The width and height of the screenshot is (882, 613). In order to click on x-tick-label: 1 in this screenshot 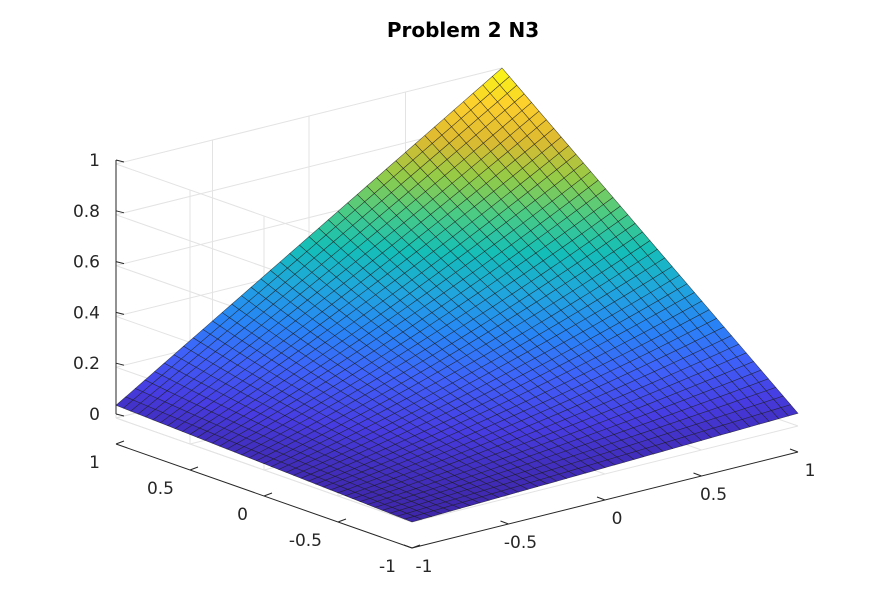, I will do `click(810, 471)`.